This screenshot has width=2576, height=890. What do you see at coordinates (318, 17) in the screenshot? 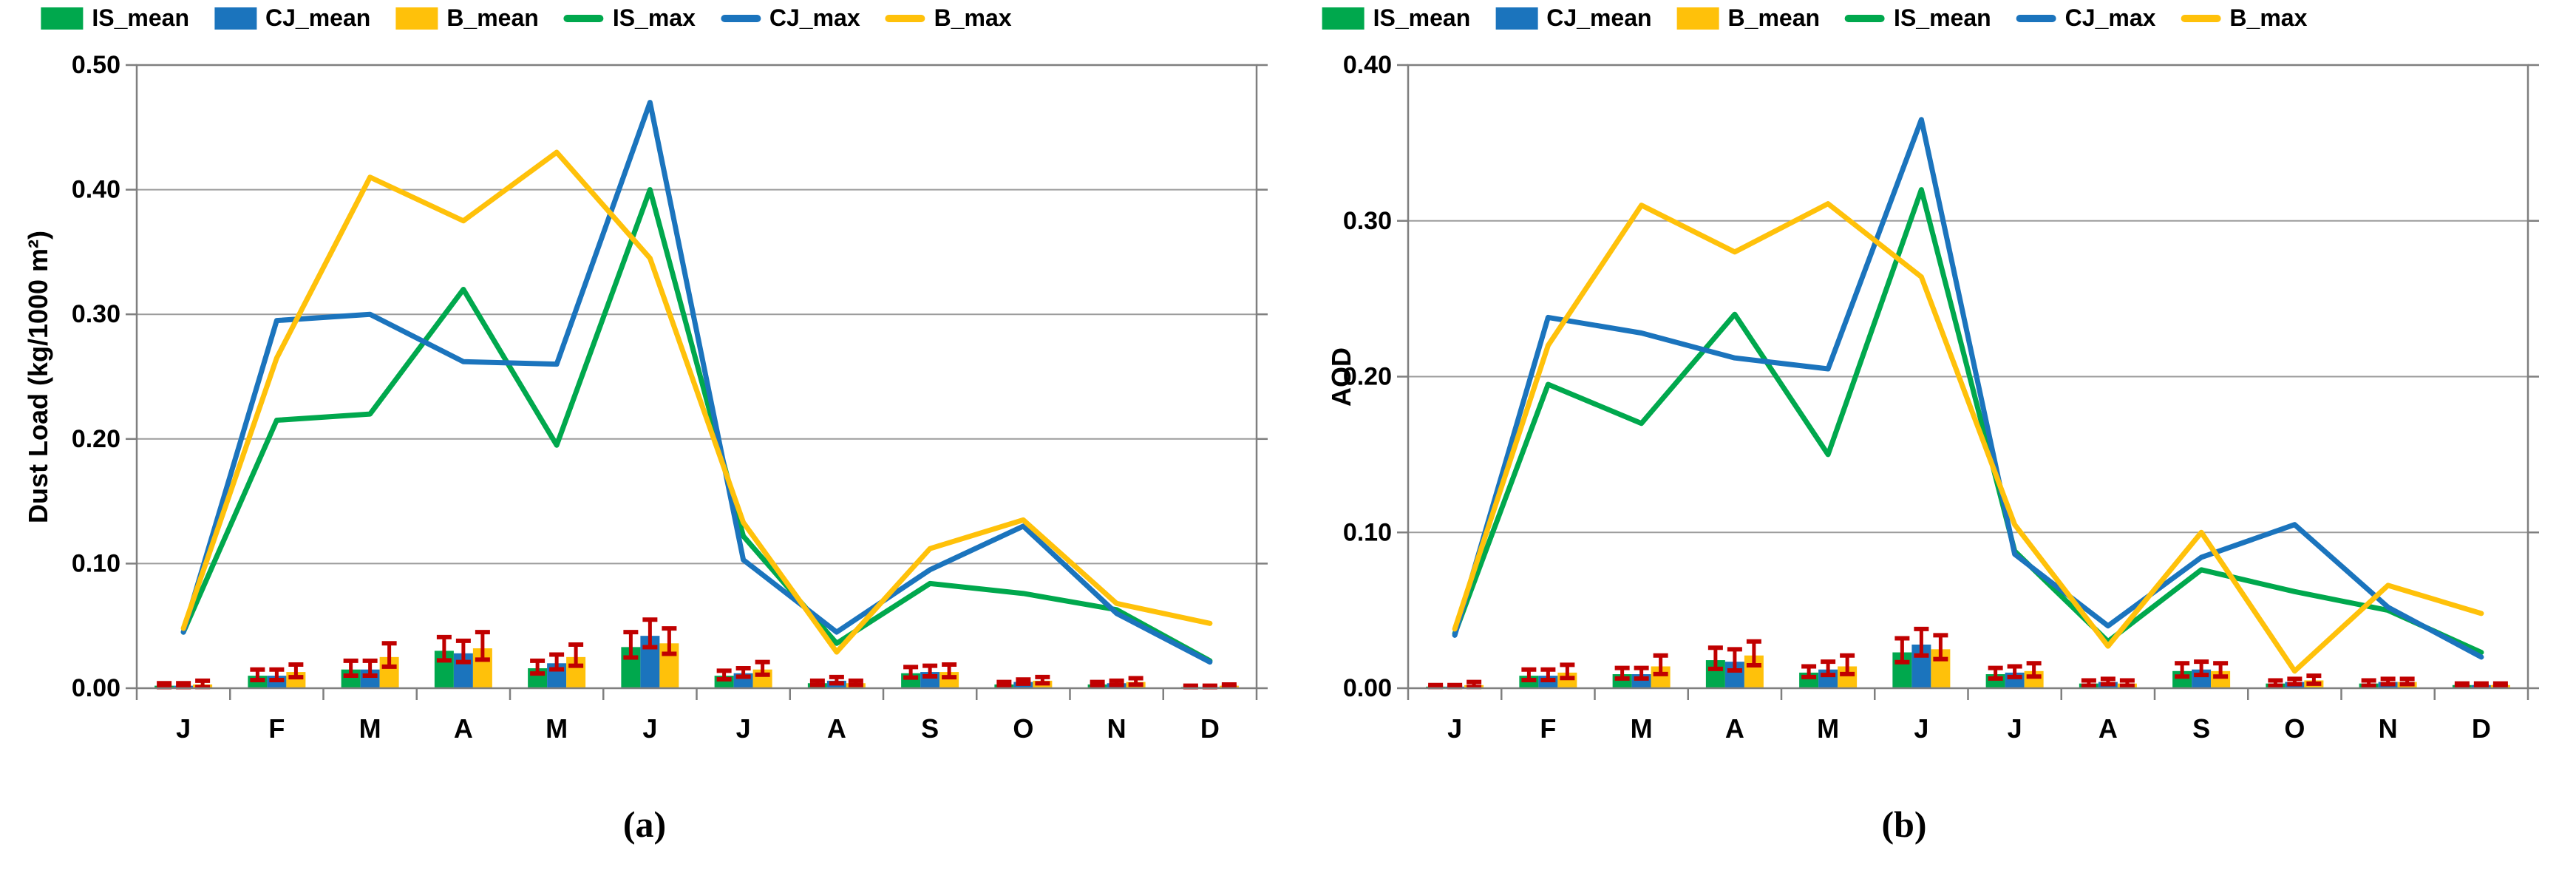
I see `legend-label: CJ_mean` at bounding box center [318, 17].